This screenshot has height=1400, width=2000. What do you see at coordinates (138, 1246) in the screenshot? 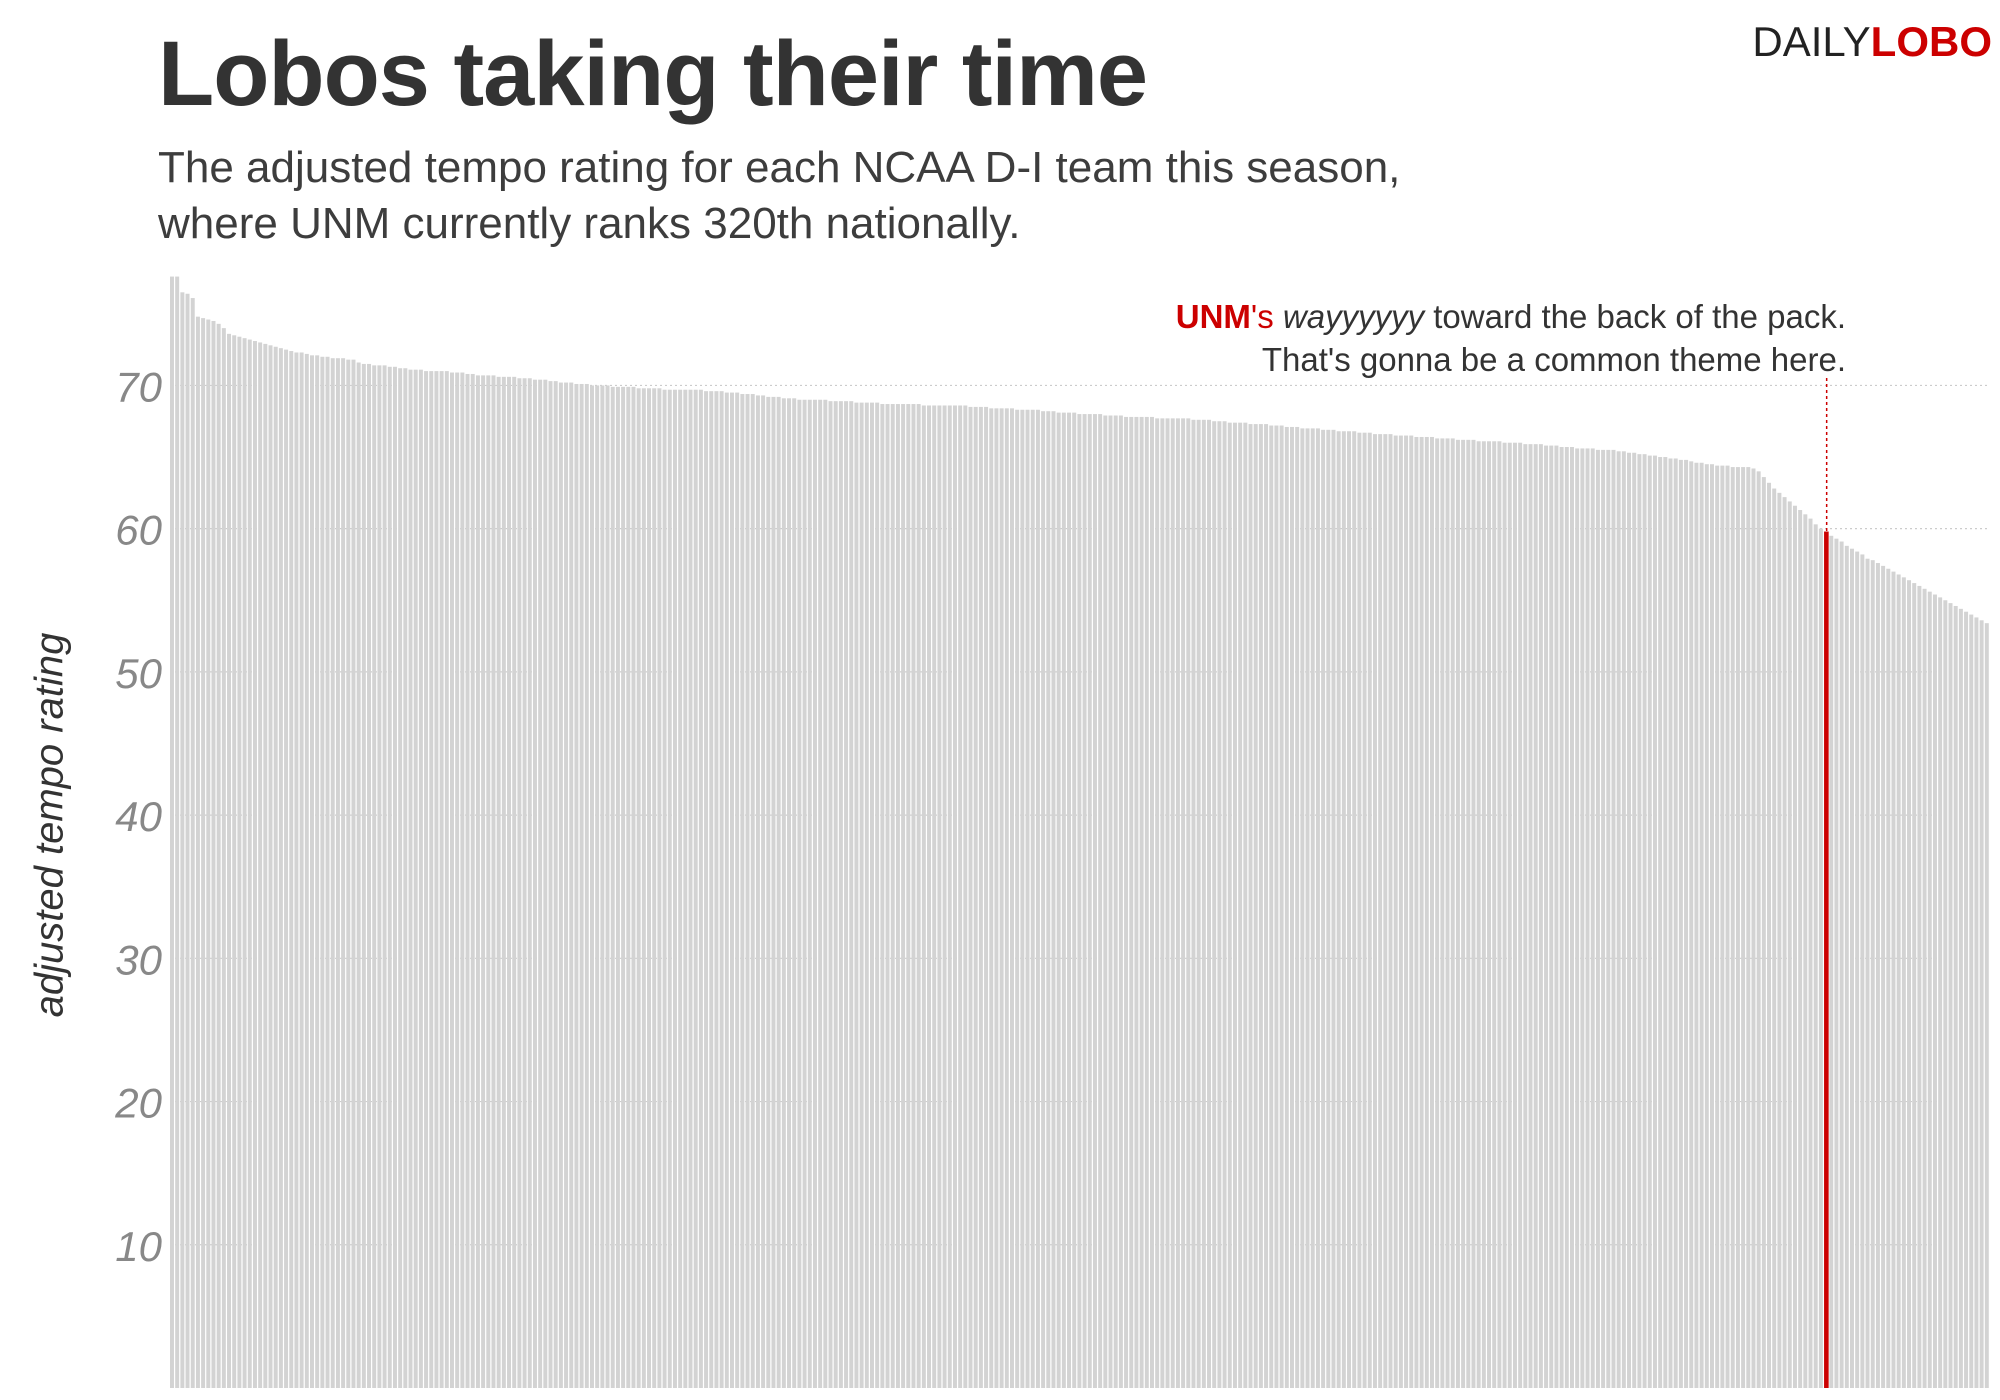
I see `y-tick-label: 10` at bounding box center [138, 1246].